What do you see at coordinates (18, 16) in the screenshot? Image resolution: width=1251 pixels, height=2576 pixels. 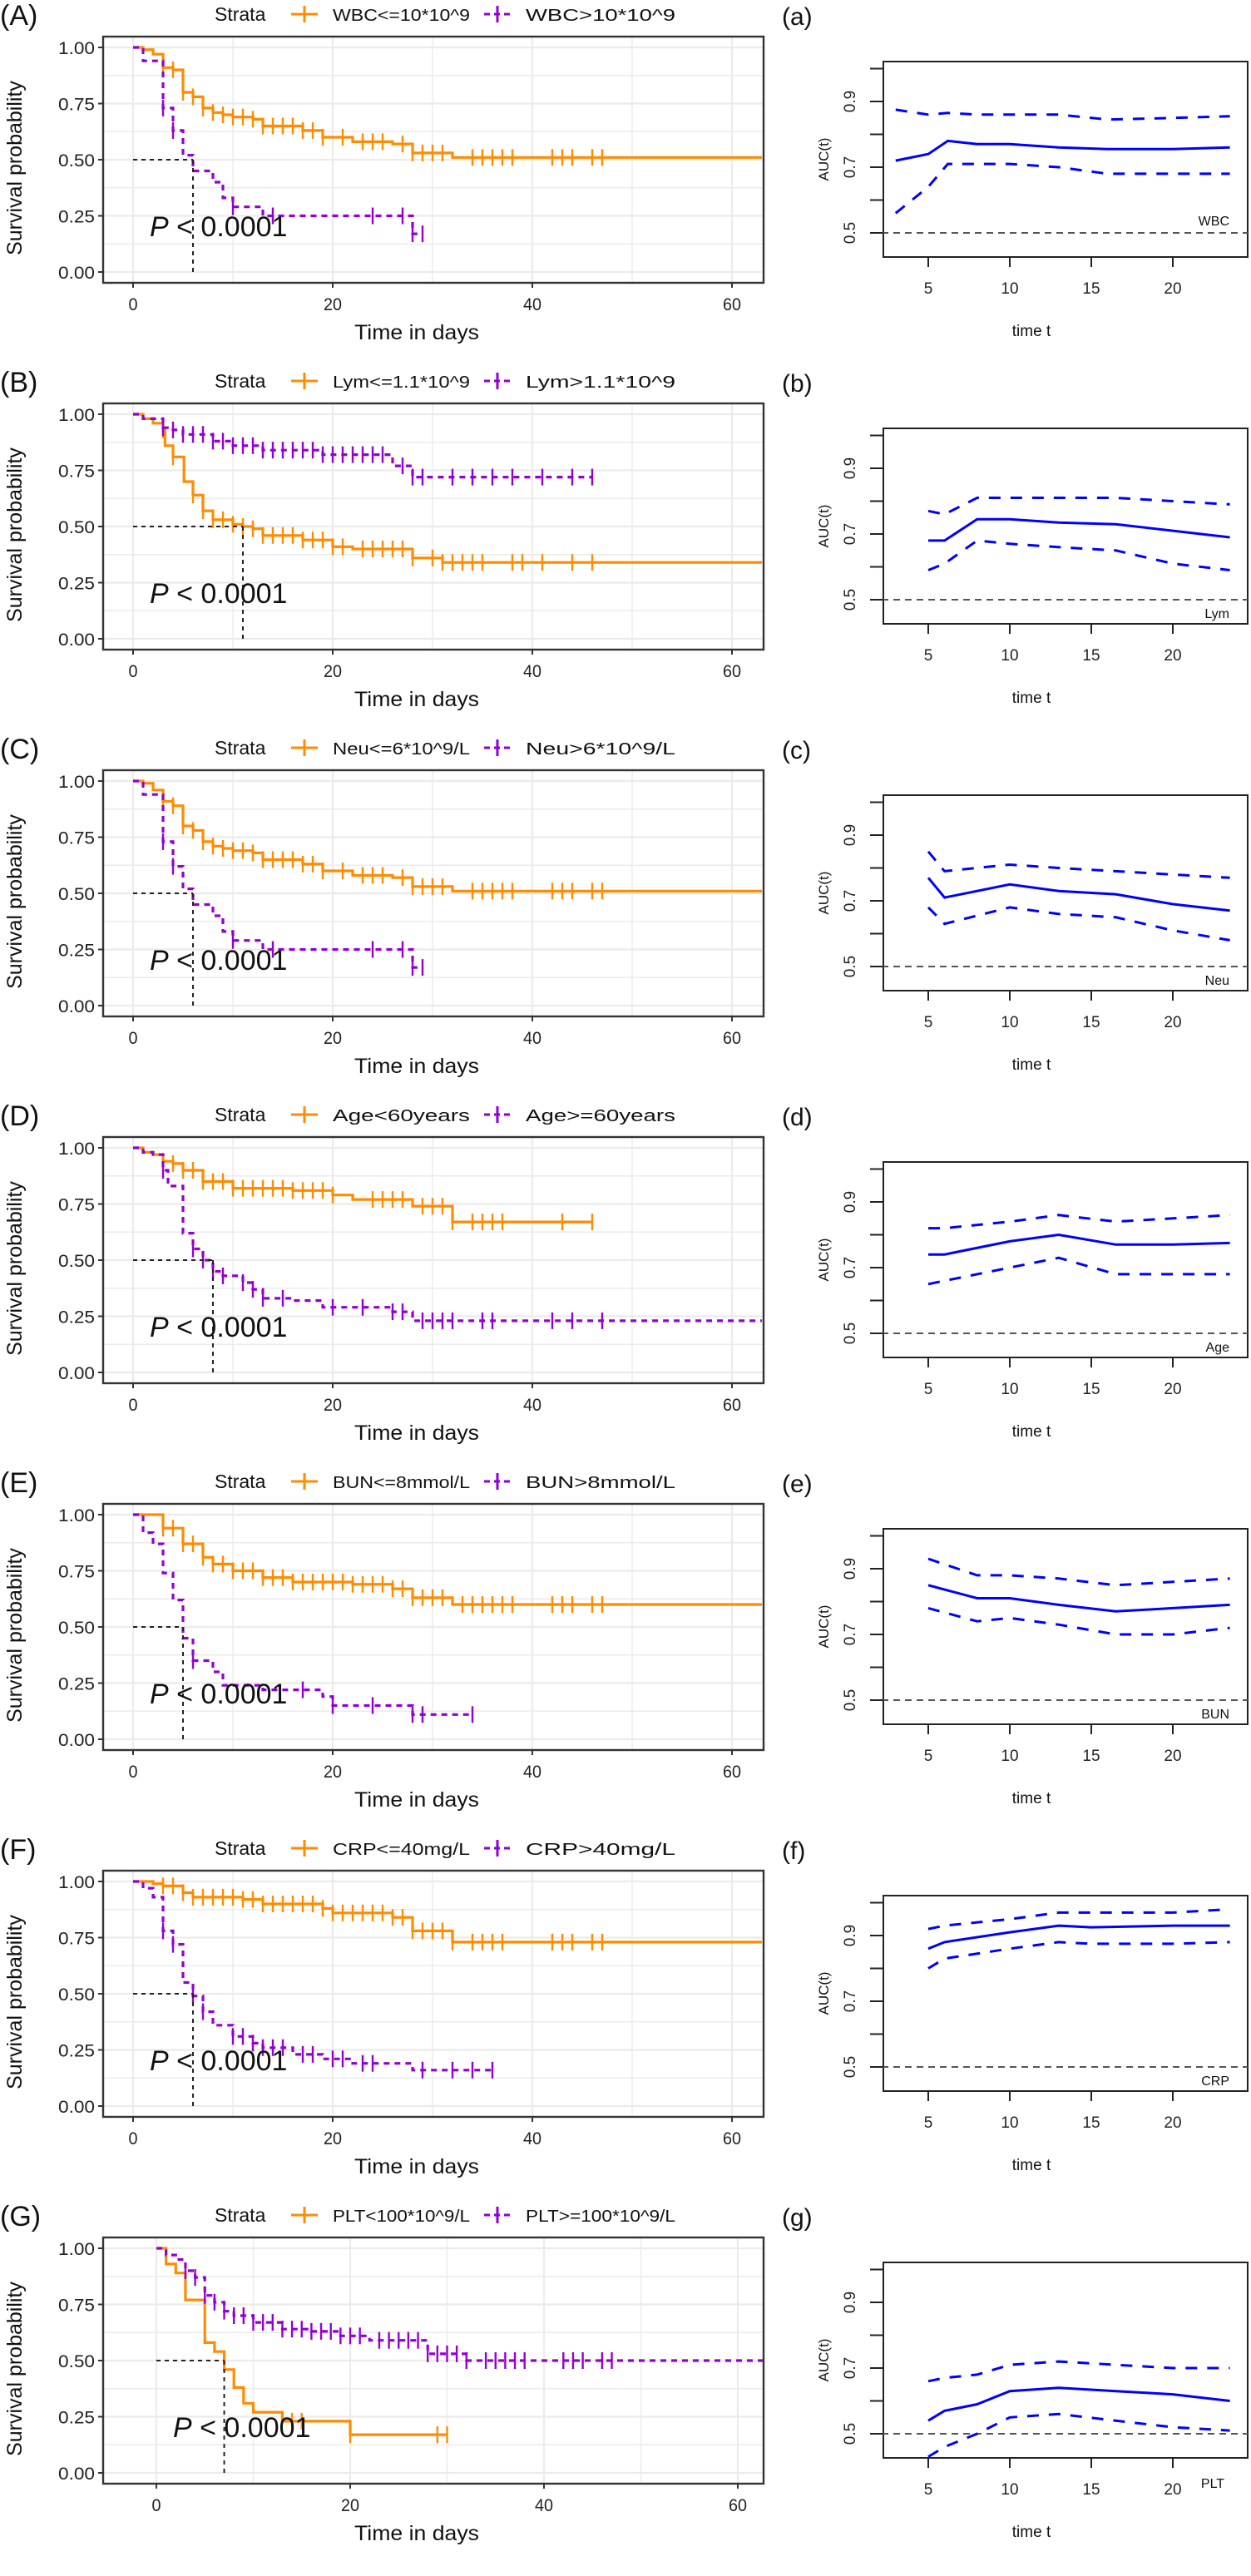 I see `panel-label: (A)` at bounding box center [18, 16].